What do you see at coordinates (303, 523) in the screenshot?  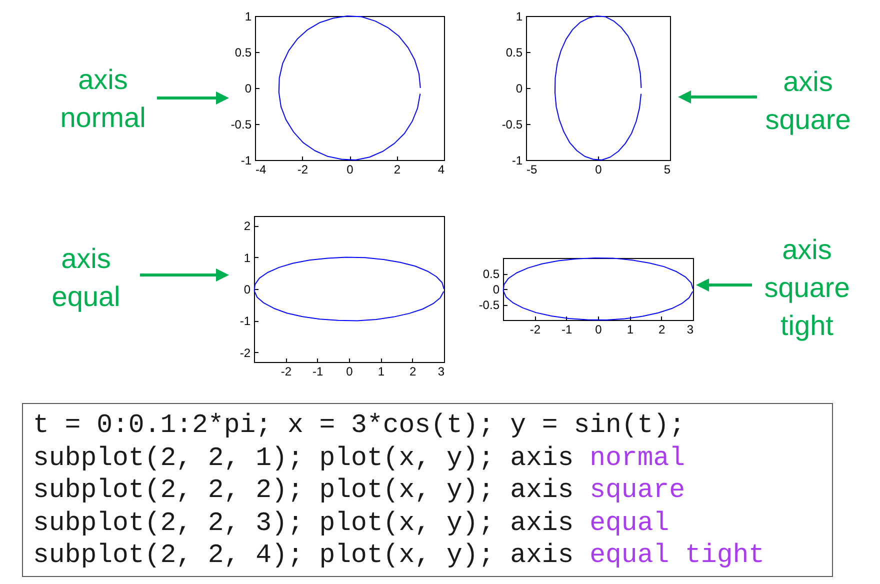 I see `text: subplot(2, 2, 3); plot(x, y); axis` at bounding box center [303, 523].